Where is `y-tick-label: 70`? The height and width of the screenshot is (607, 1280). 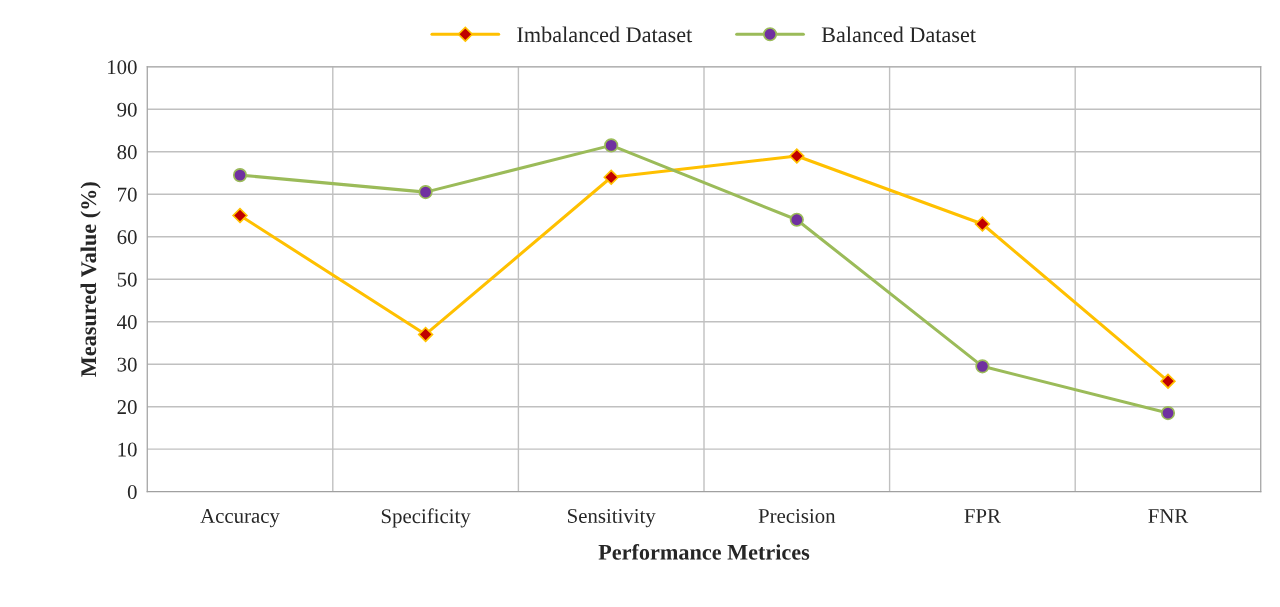 y-tick-label: 70 is located at coordinates (127, 194).